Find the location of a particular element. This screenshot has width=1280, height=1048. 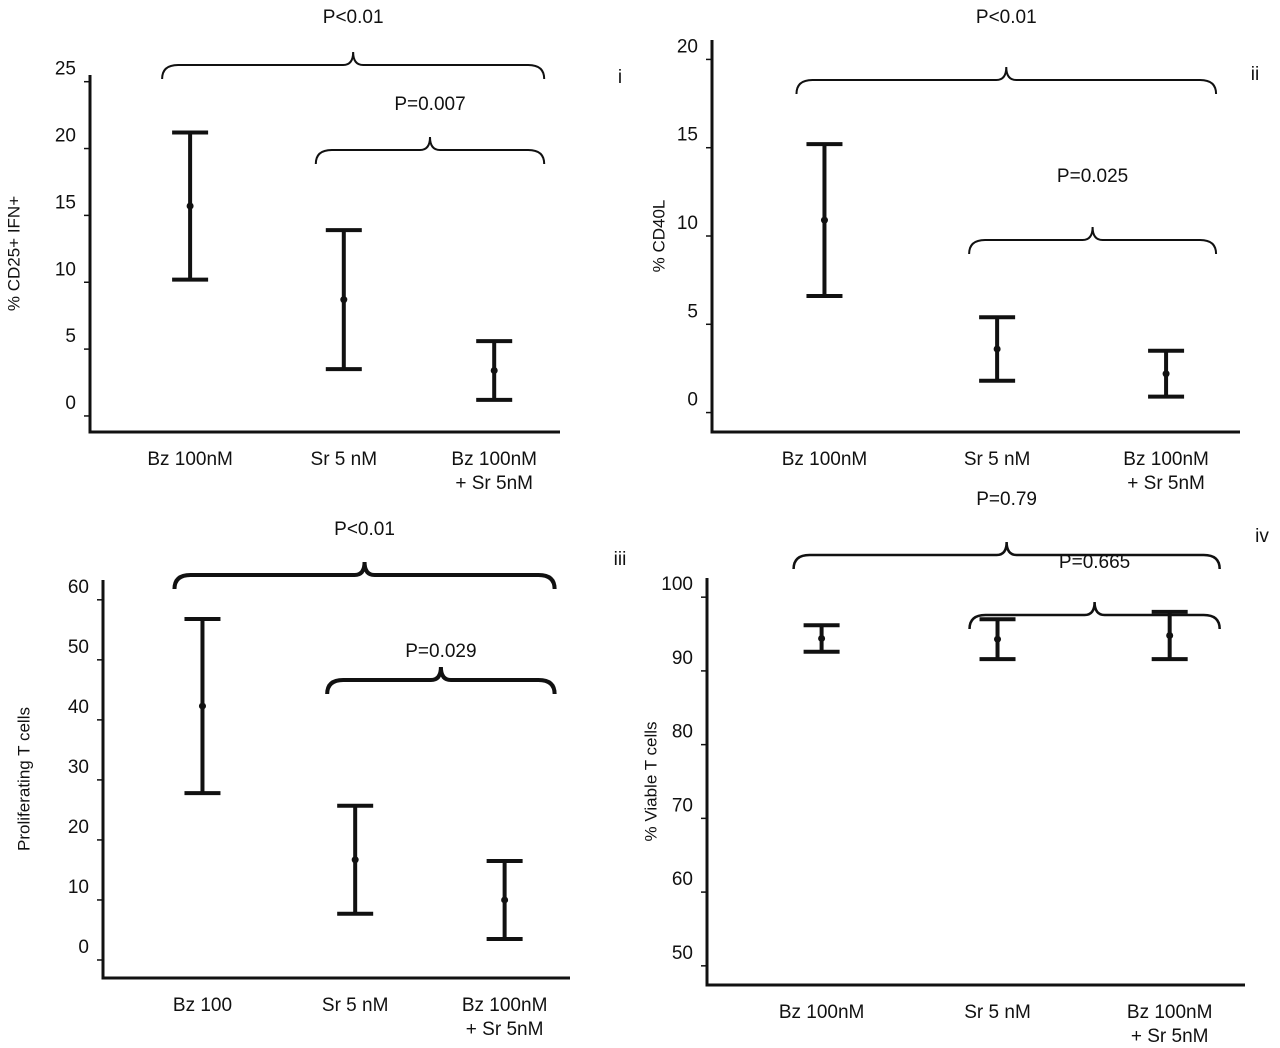

y-tick-label: 80 is located at coordinates (682, 732).